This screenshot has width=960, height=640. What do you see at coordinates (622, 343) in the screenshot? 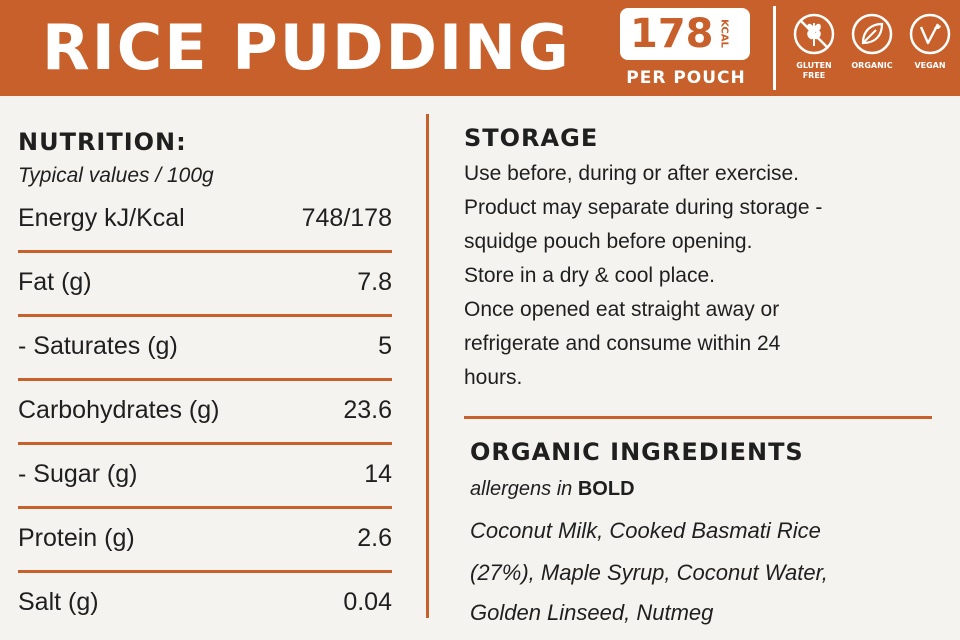
I see `storage-line: refrigerate and consume within 24` at bounding box center [622, 343].